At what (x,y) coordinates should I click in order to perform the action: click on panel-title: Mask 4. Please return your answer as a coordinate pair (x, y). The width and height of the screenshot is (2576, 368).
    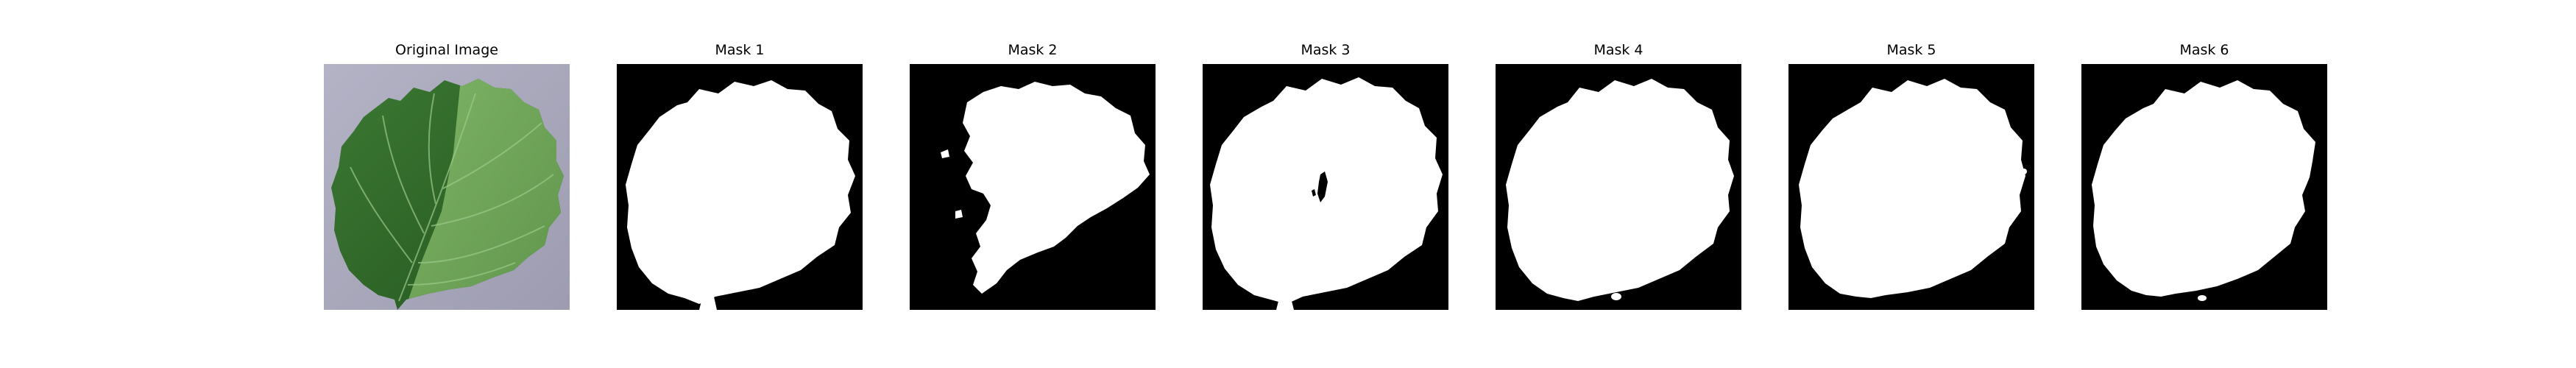
    Looking at the image, I should click on (1618, 50).